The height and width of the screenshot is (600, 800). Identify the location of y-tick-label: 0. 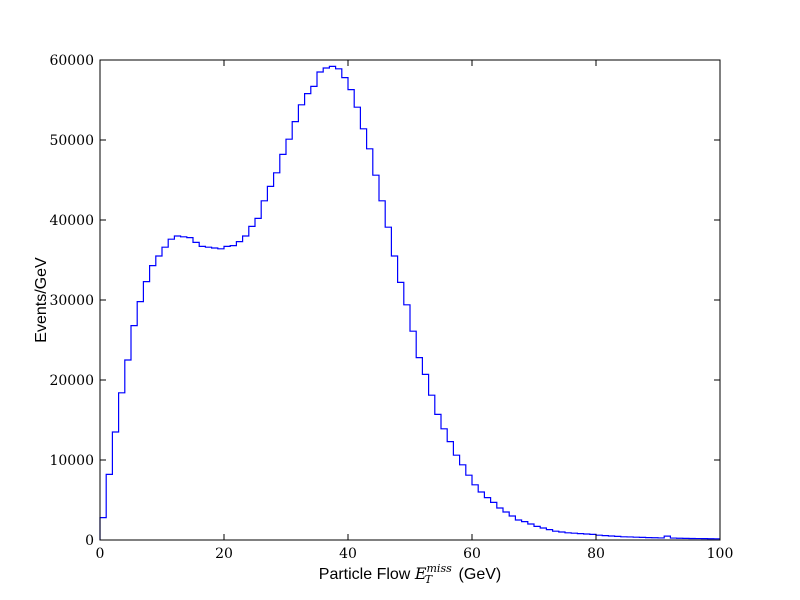
(89, 541).